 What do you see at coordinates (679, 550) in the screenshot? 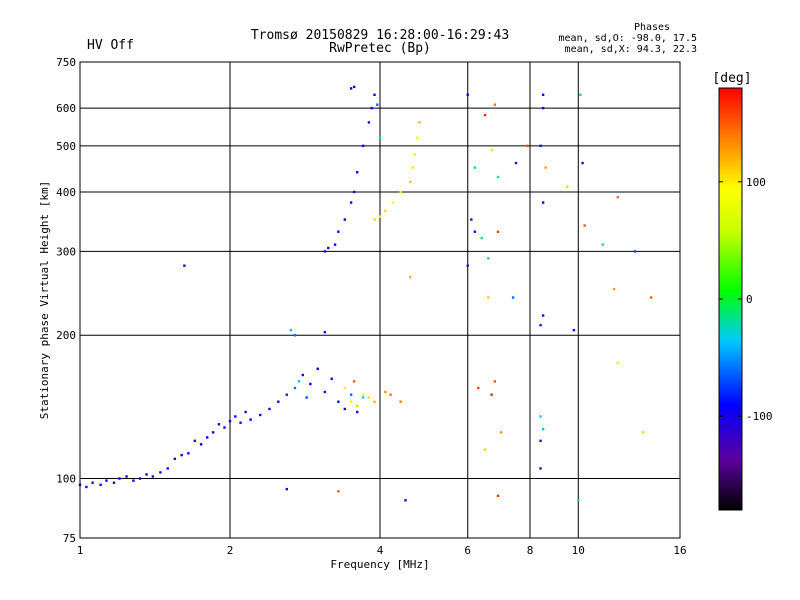
I see `x-tick-label: 16` at bounding box center [679, 550].